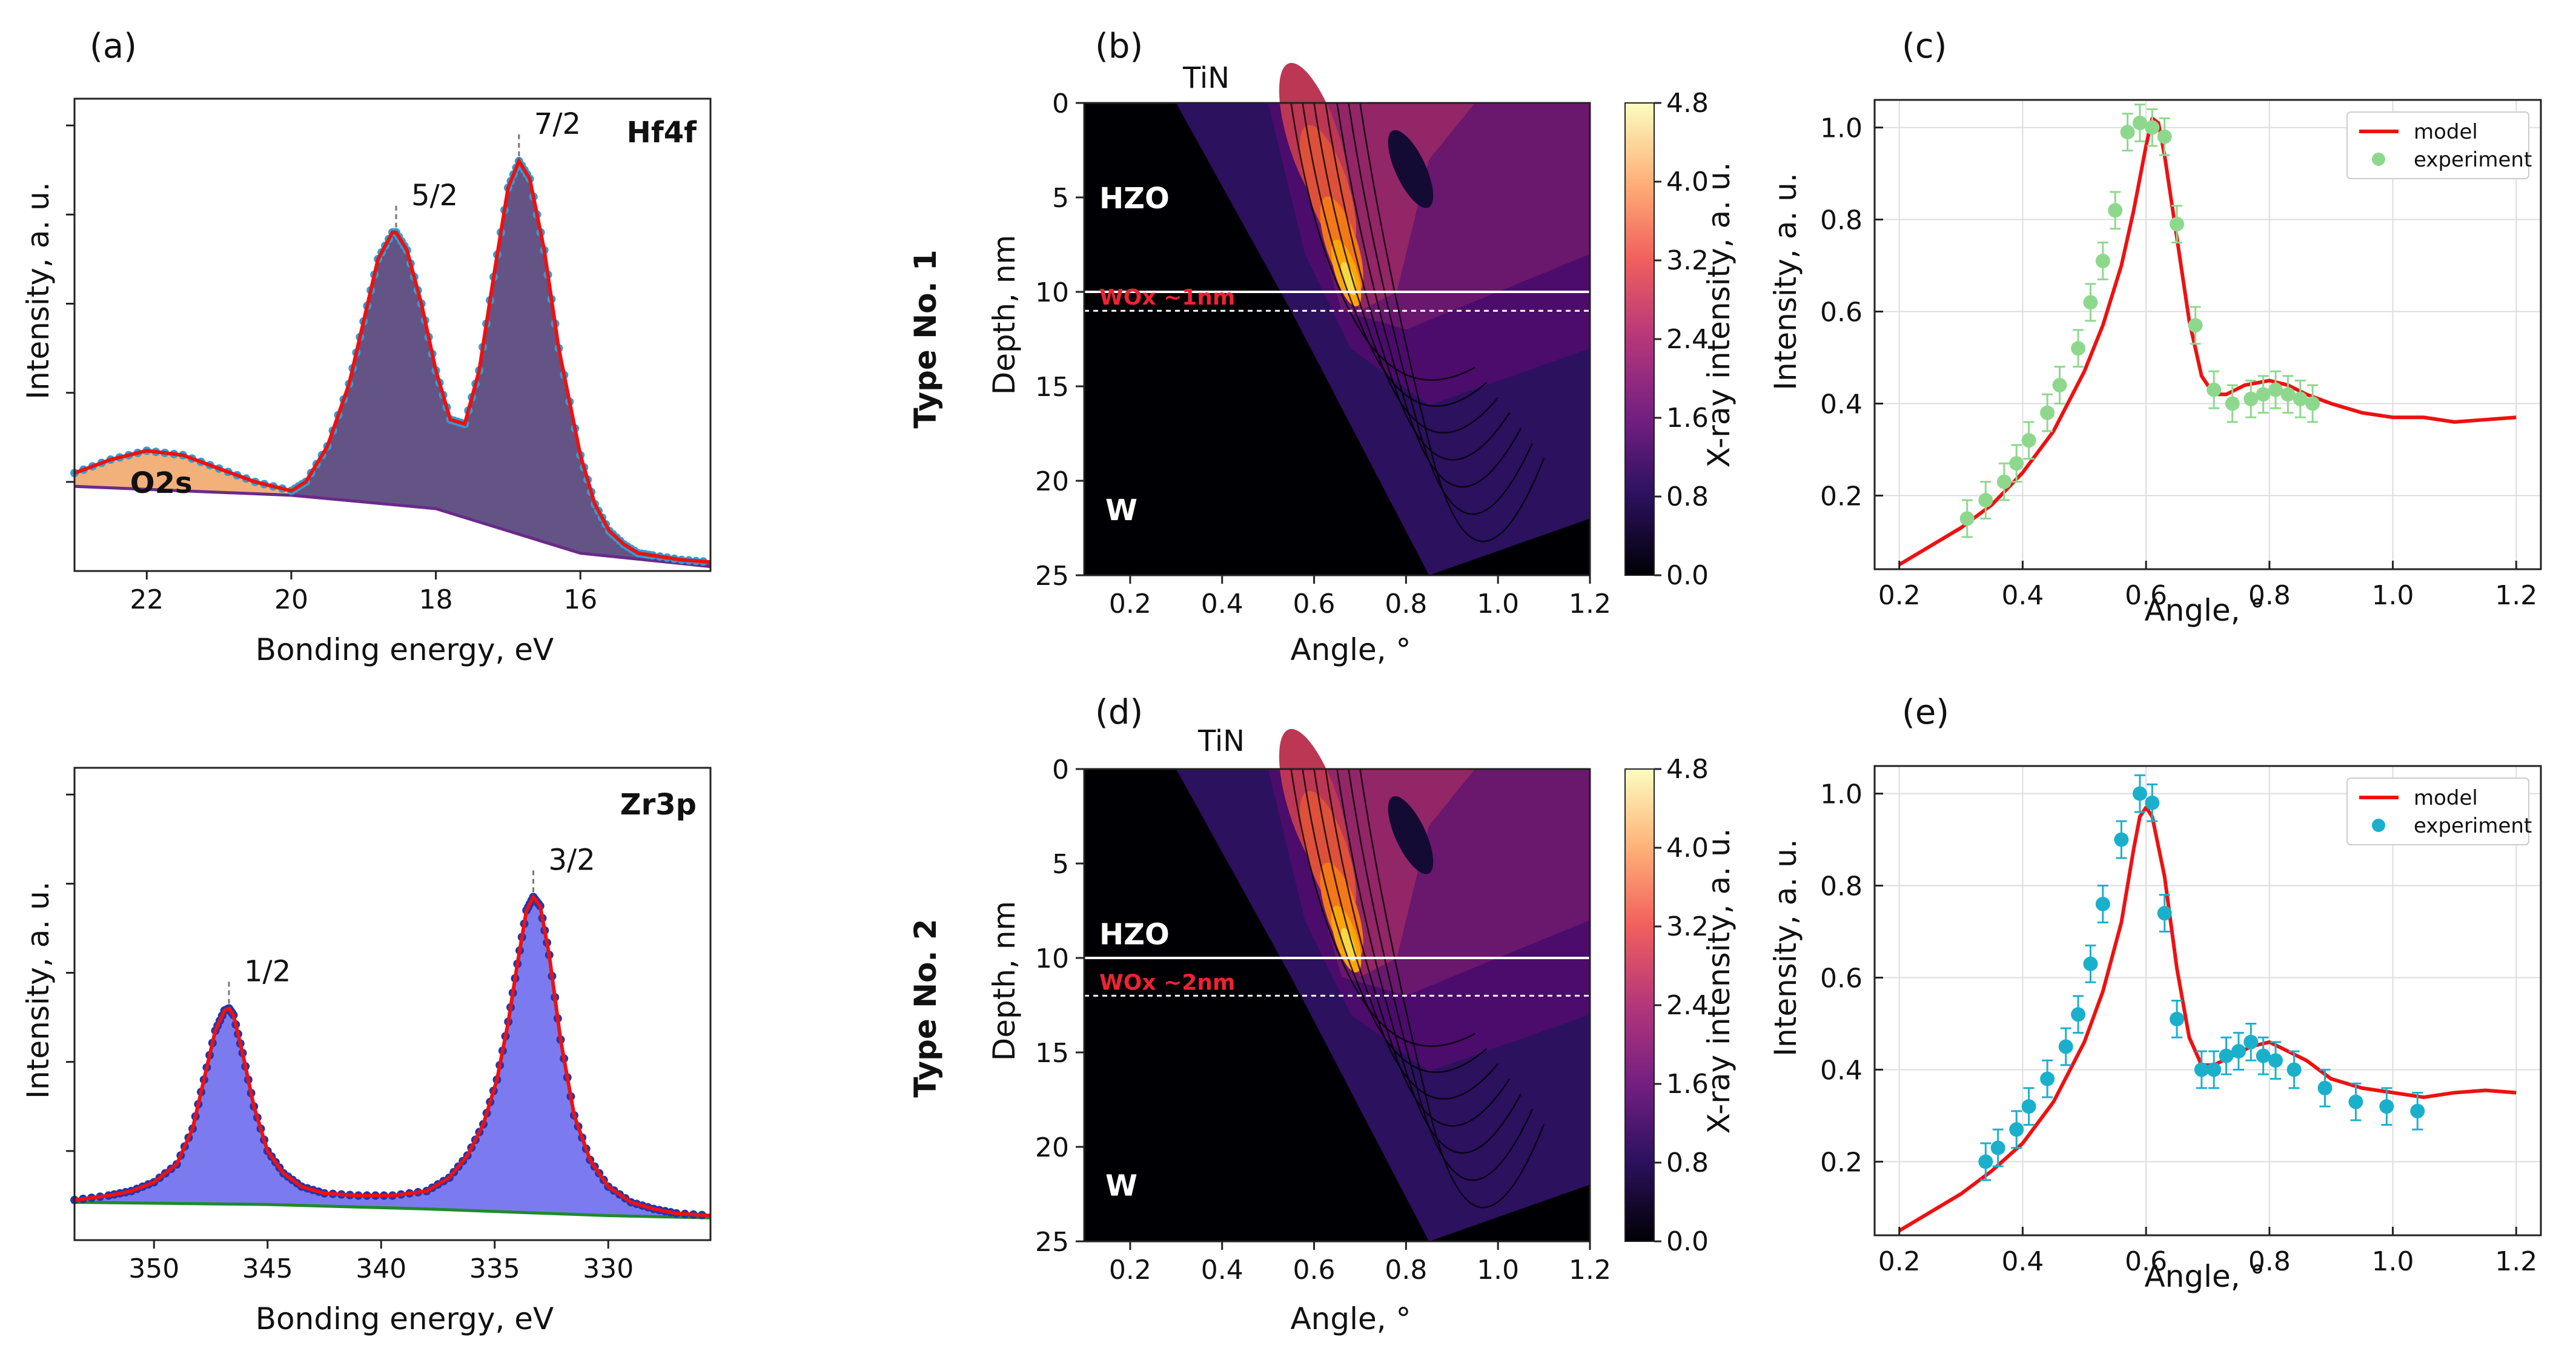  I want to click on axes-frame-zr, so click(392, 1004).